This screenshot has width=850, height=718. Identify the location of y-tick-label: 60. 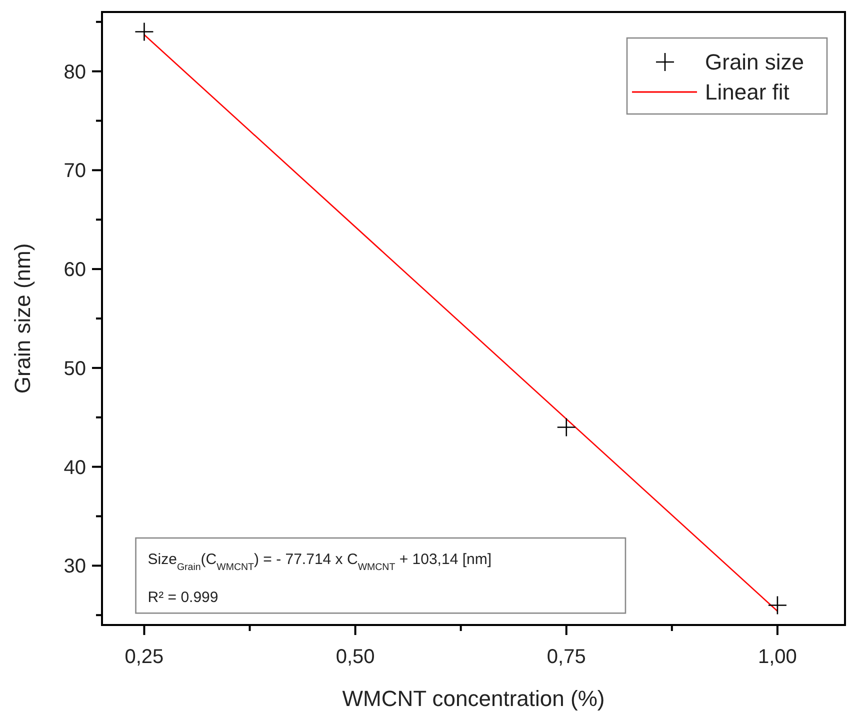
(75, 270).